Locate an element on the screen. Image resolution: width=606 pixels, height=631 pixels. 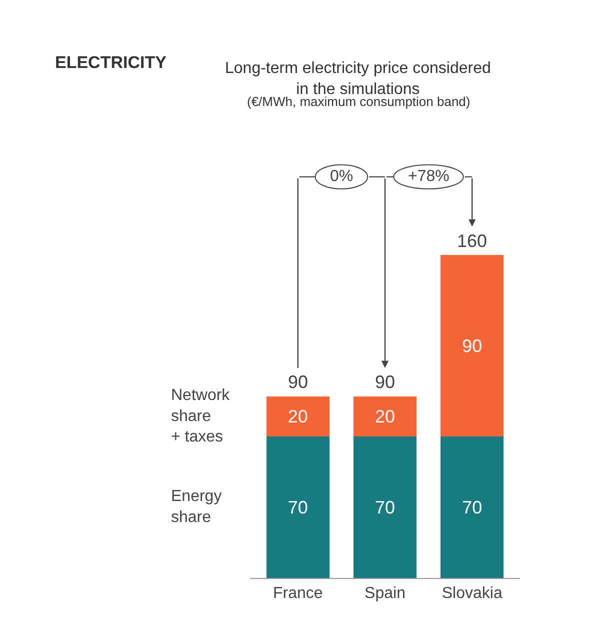
text: Energy share is located at coordinates (196, 507).